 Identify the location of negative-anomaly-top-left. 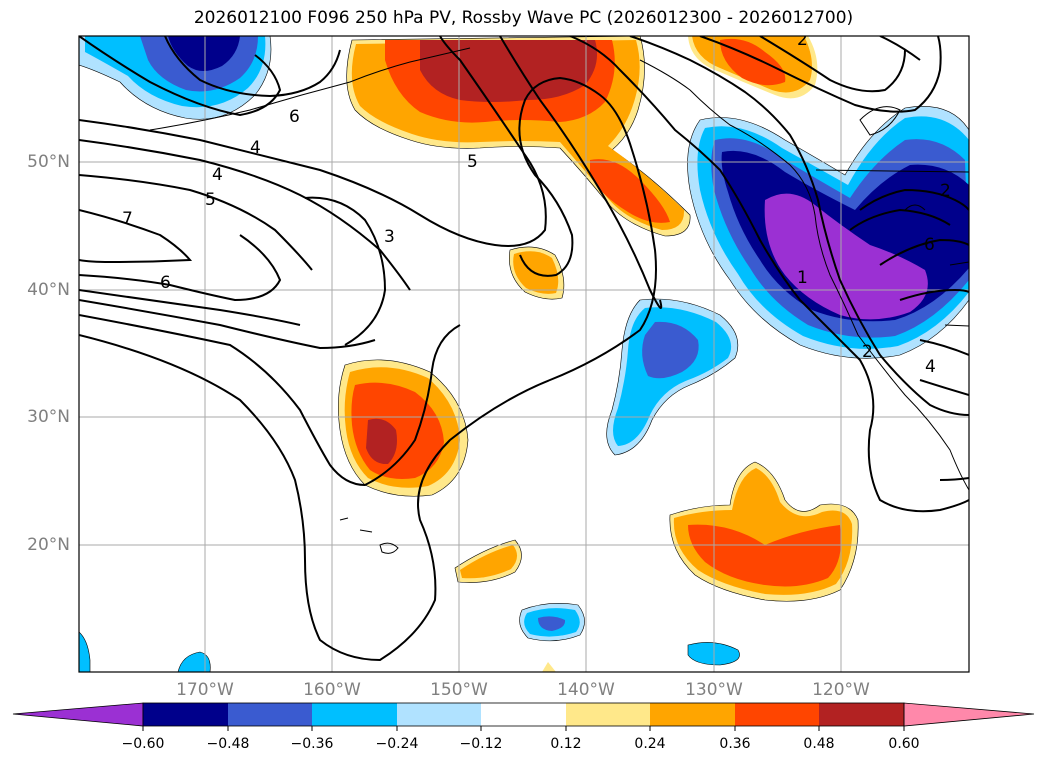
(175, 78).